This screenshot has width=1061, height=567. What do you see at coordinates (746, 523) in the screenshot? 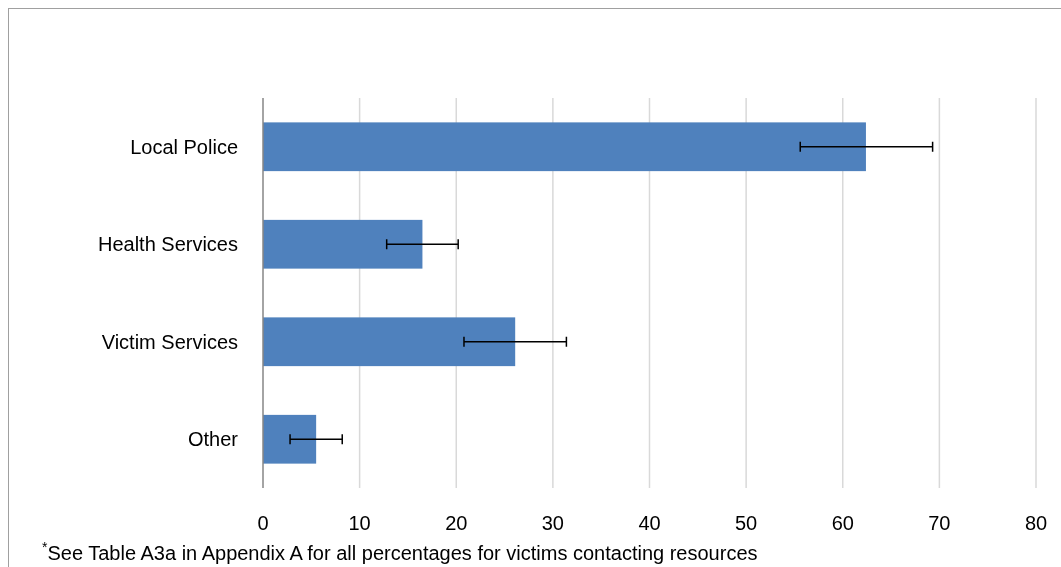
I see `x-tick-label: 50` at bounding box center [746, 523].